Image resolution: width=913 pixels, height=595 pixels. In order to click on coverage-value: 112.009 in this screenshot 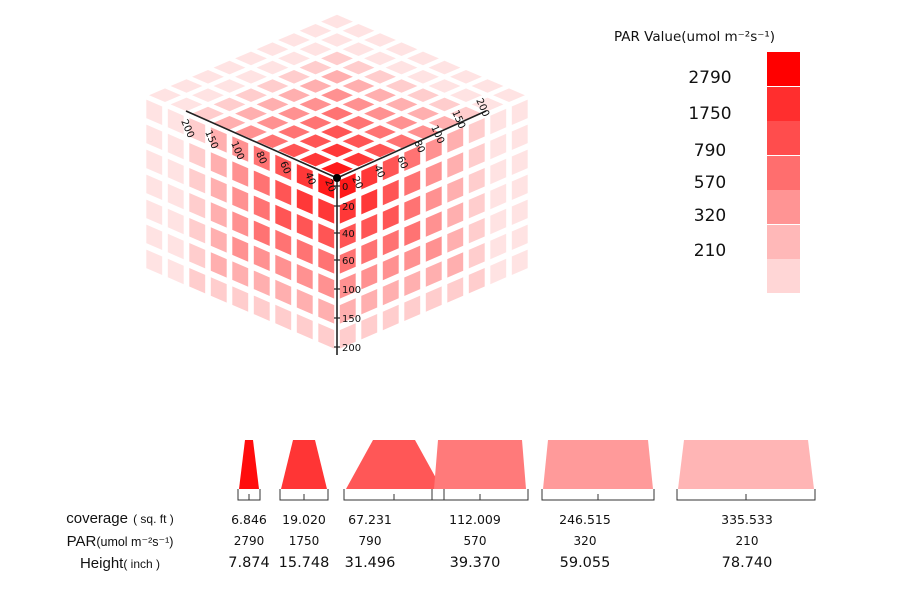, I will do `click(475, 519)`.